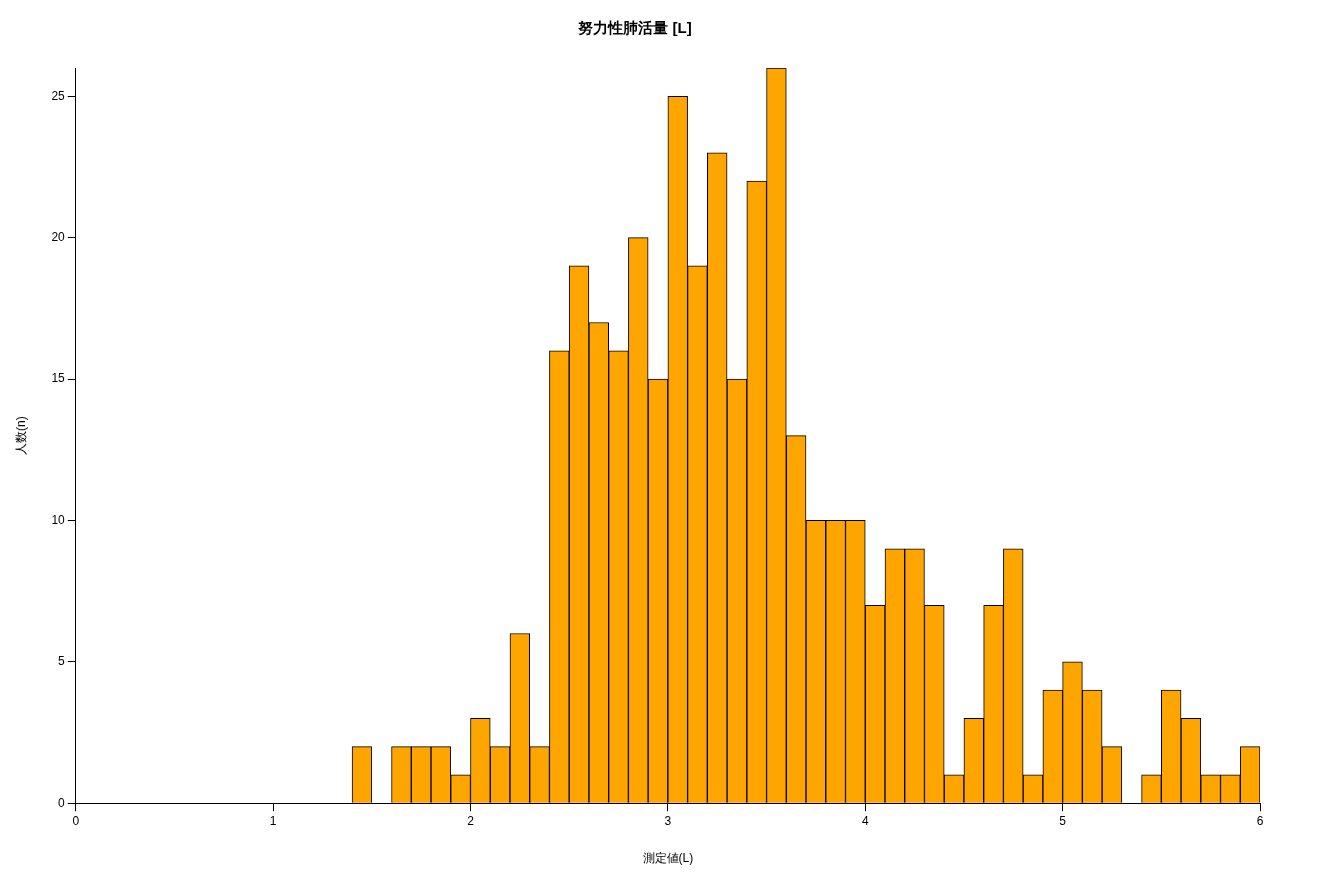 This screenshot has width=1320, height=880. I want to click on y-tick-label: 25, so click(58, 95).